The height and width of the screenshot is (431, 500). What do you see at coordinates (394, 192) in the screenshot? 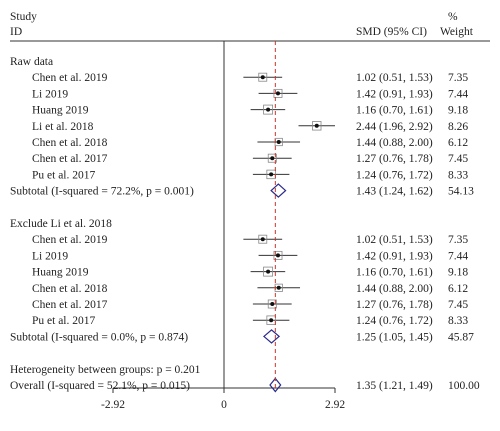
I see `effect-ci-text: 1.43 (1.24, 1.62)` at bounding box center [394, 192].